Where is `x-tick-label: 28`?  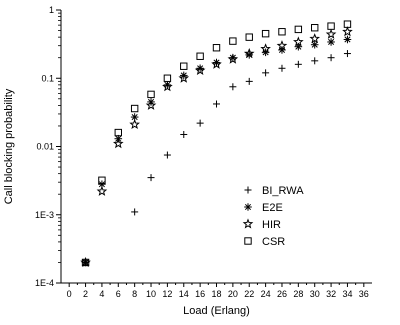 x-tick-label: 28 is located at coordinates (298, 294).